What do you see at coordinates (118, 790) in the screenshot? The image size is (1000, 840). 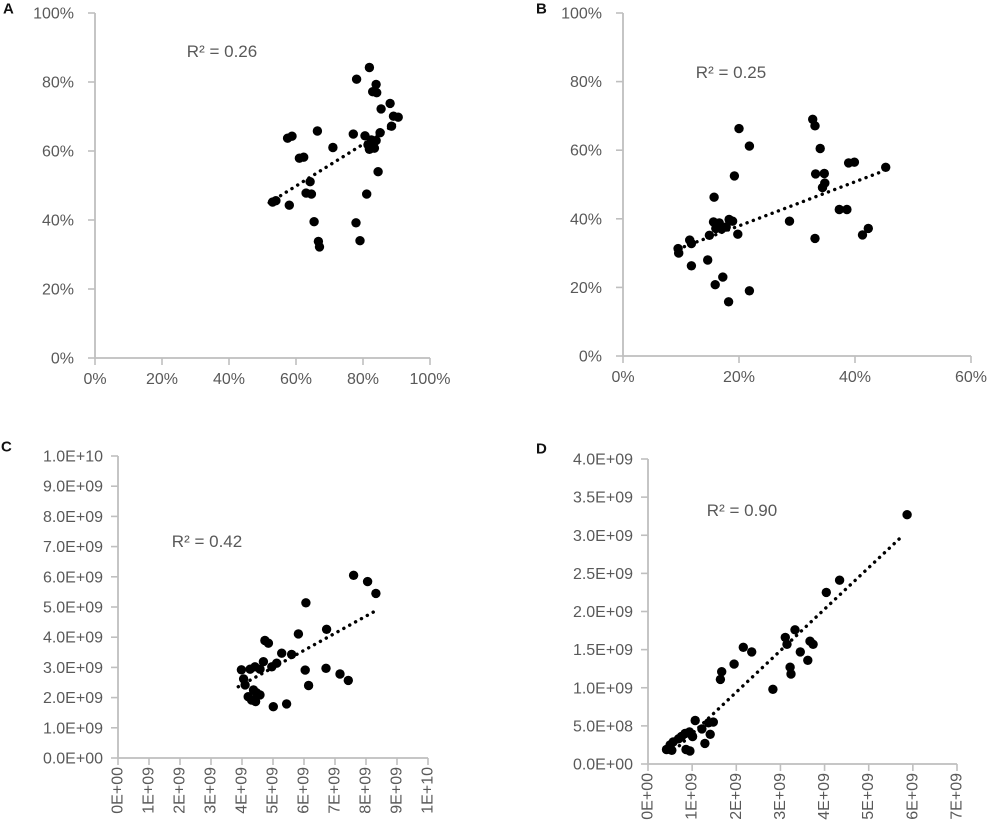 I see `x-tick-label: 0E+00` at bounding box center [118, 790].